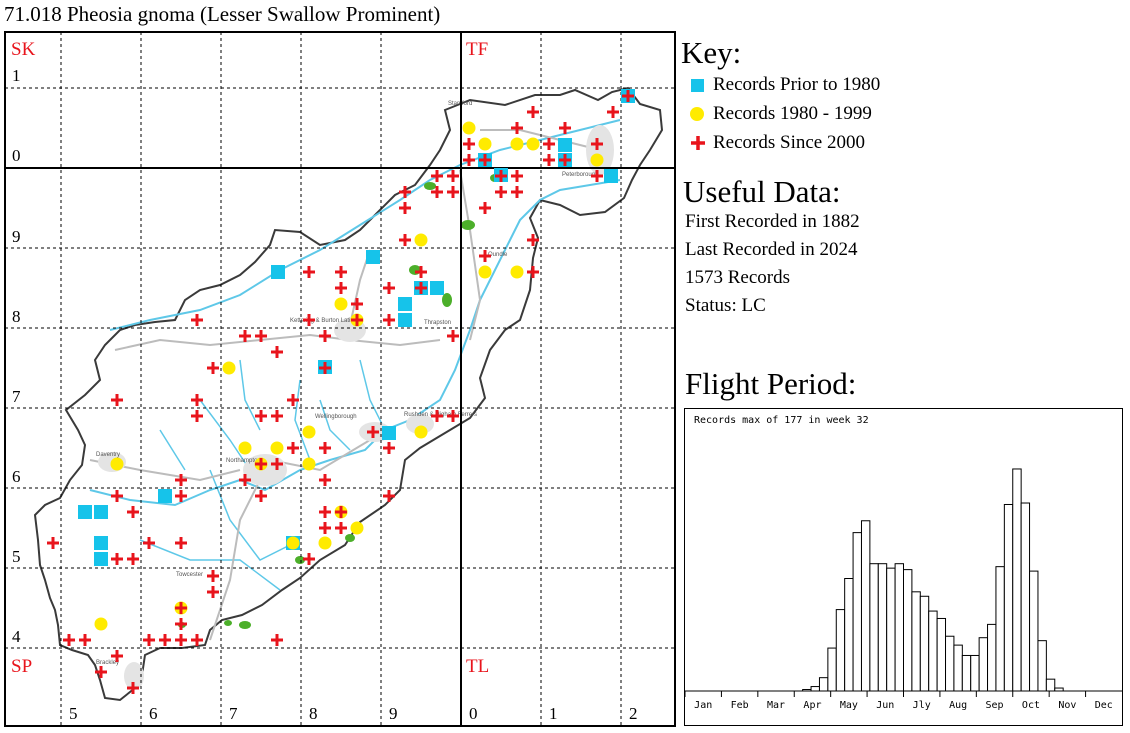 The width and height of the screenshot is (1130, 733). I want to click on grid-y-label: 5, so click(16, 556).